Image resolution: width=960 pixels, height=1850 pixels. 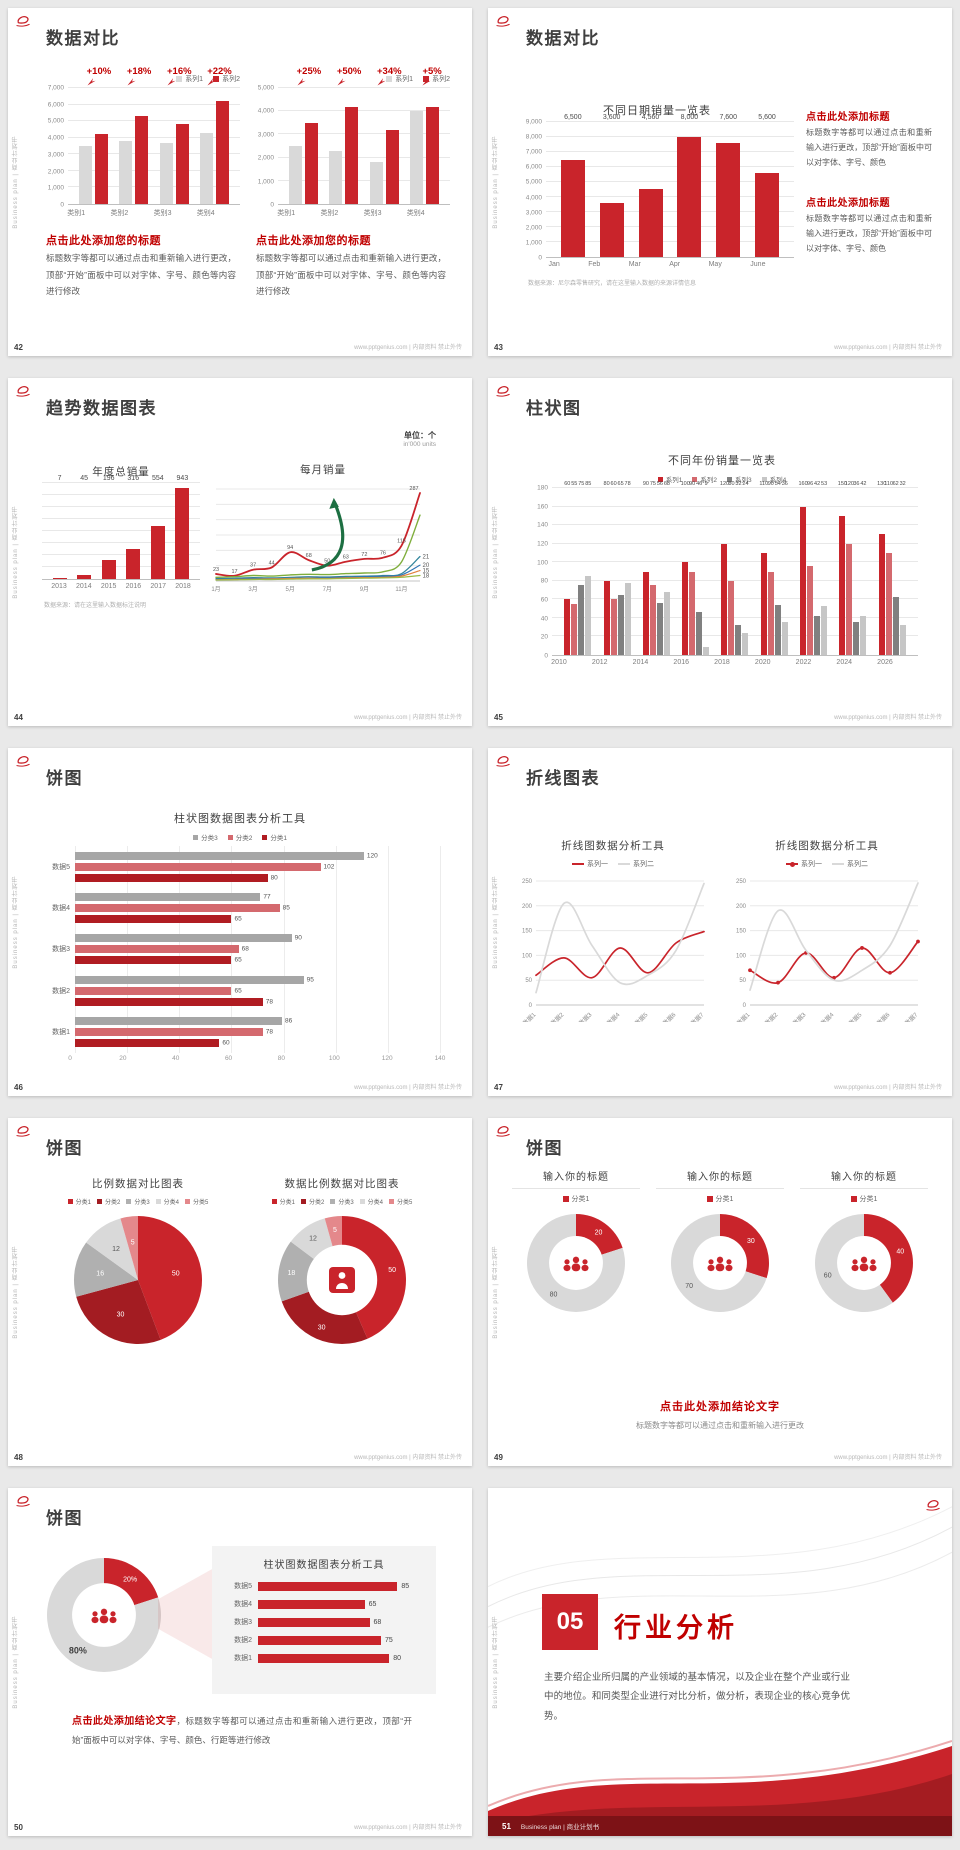 What do you see at coordinates (903, 568) in the screenshot?
I see `bwrap: 32` at bounding box center [903, 568].